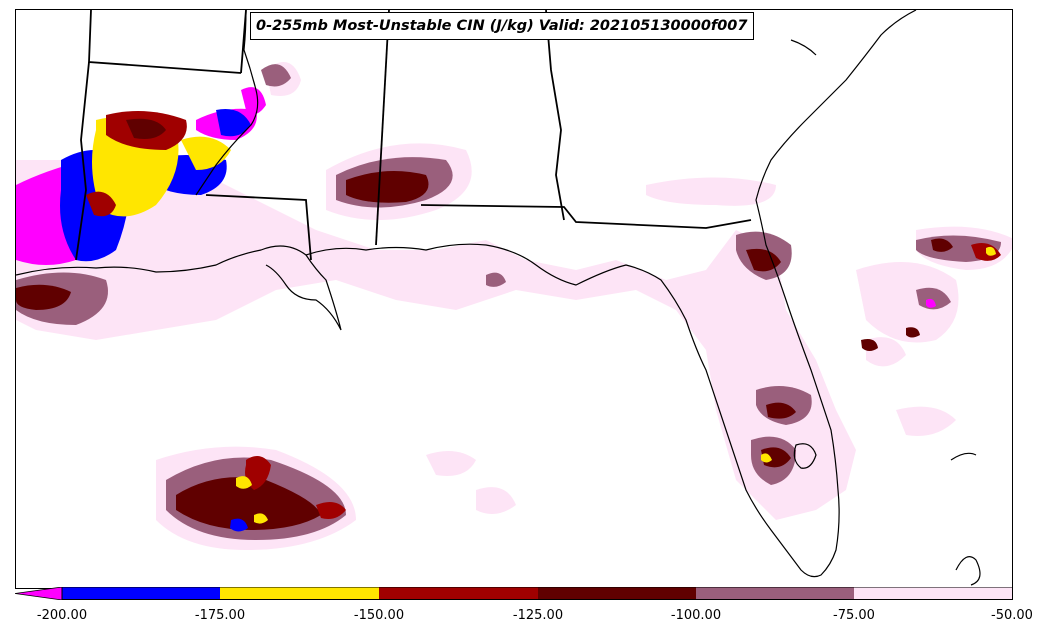 The height and width of the screenshot is (633, 1044). What do you see at coordinates (62, 615) in the screenshot?
I see `colorbar-tick-label: -200.00` at bounding box center [62, 615].